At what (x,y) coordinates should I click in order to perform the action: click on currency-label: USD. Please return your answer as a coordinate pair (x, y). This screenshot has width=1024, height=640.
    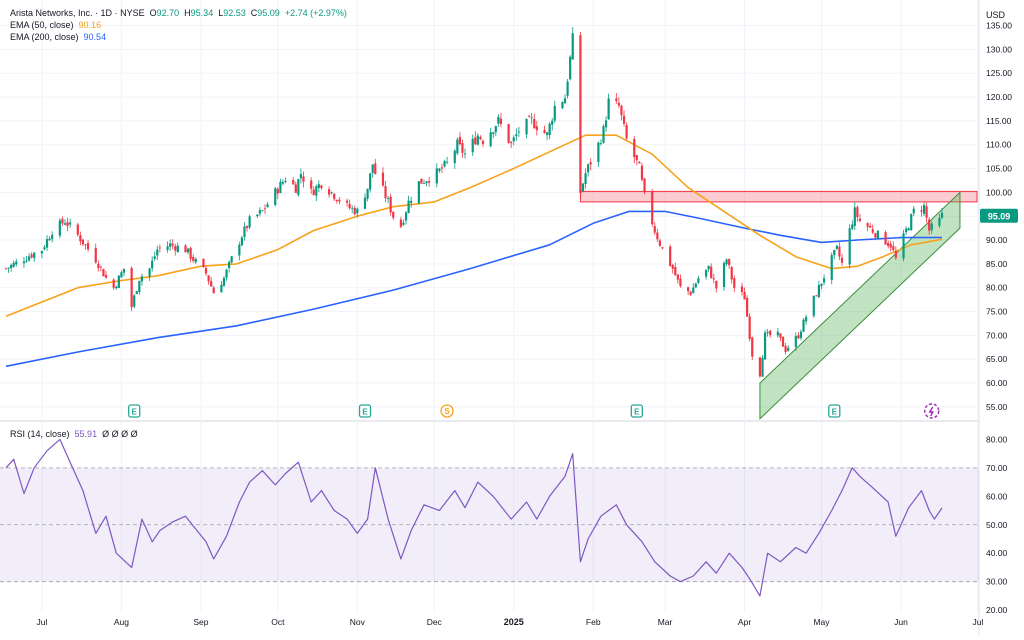
    Looking at the image, I should click on (995, 15).